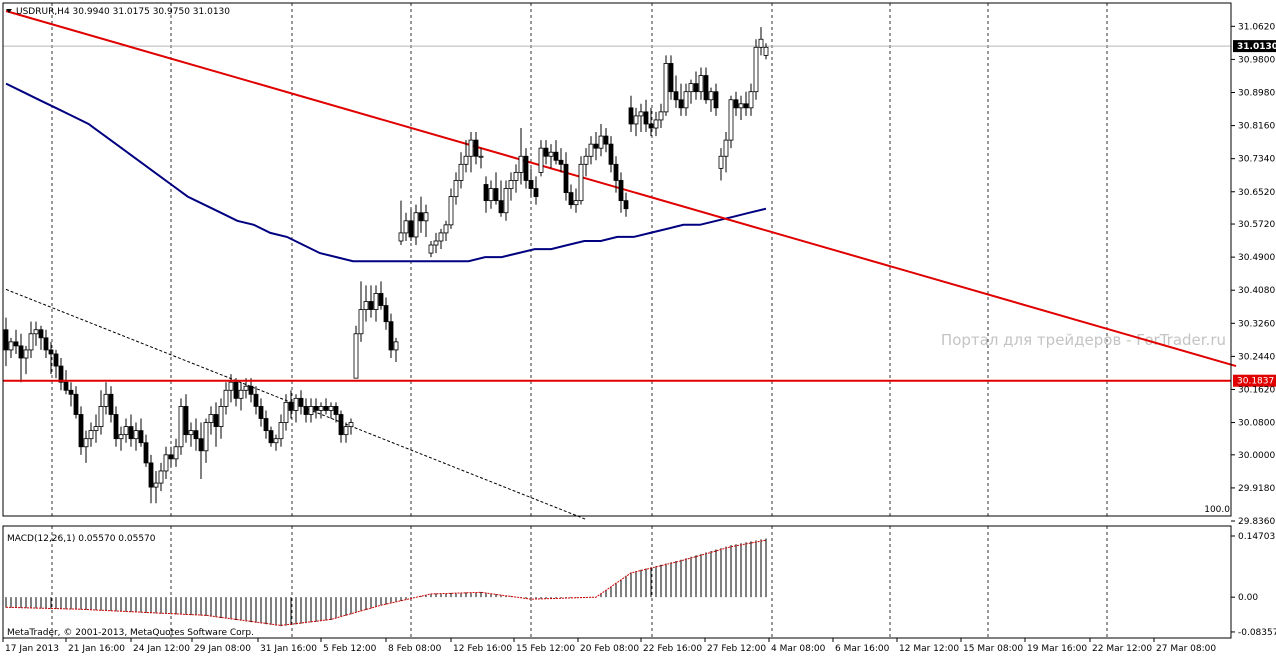  Describe the element at coordinates (1256, 390) in the screenshot. I see `price-tick-label: 30.1620` at that location.